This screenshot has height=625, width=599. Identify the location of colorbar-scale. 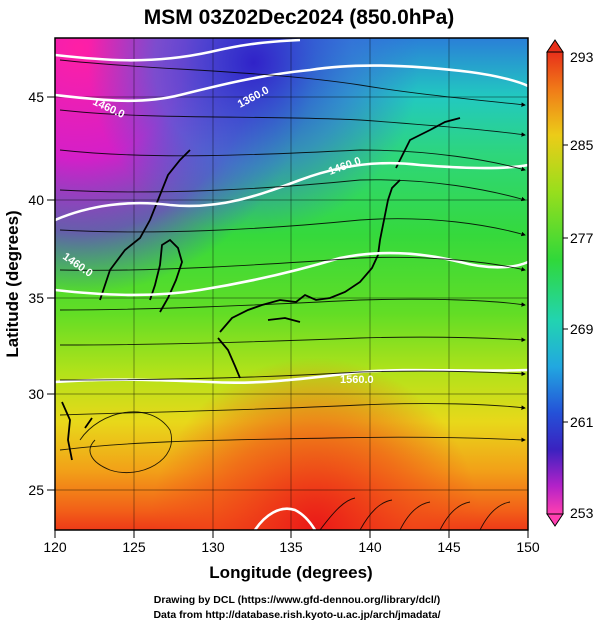
(555, 283).